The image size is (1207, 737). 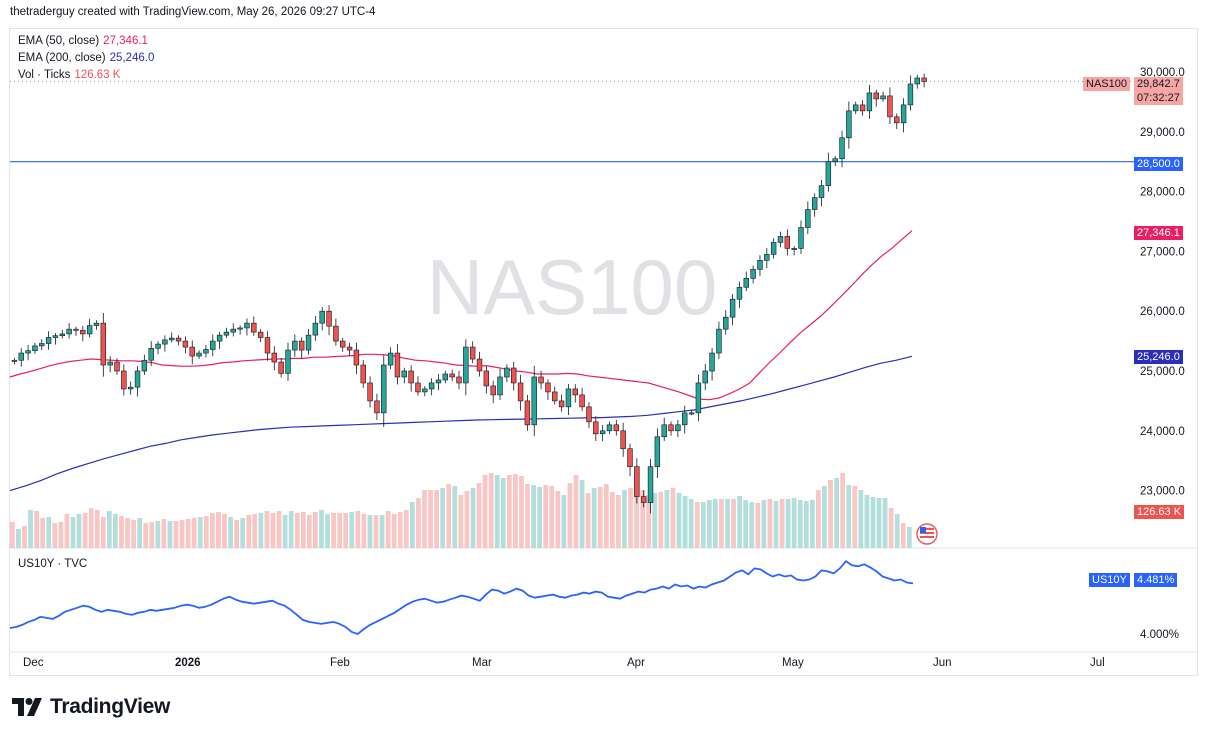 I want to click on symbol-name-tag: NAS100, so click(x=1106, y=84).